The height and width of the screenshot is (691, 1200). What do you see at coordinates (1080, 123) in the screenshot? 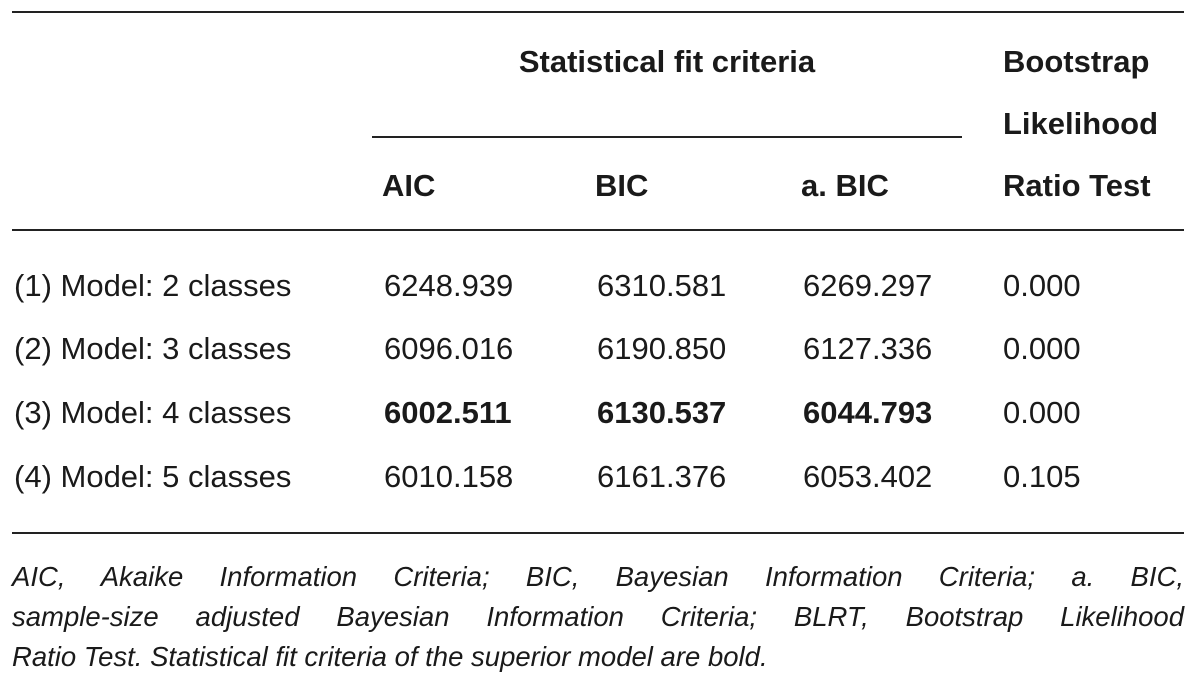
I see `blrt-header: Likelihood` at bounding box center [1080, 123].